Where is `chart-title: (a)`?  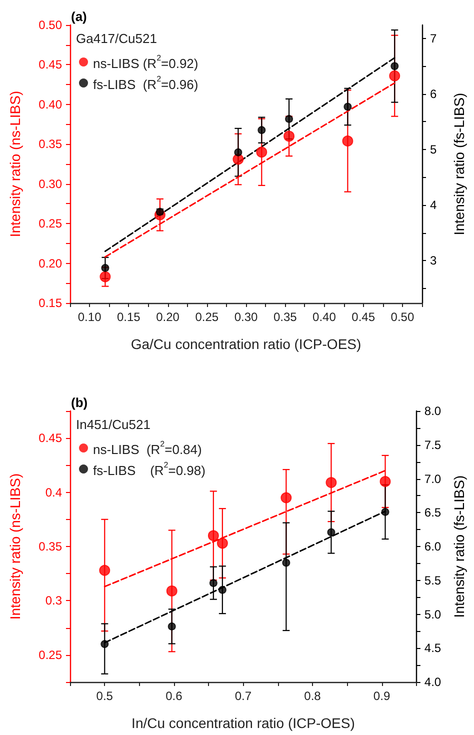
chart-title: (a) is located at coordinates (79, 16).